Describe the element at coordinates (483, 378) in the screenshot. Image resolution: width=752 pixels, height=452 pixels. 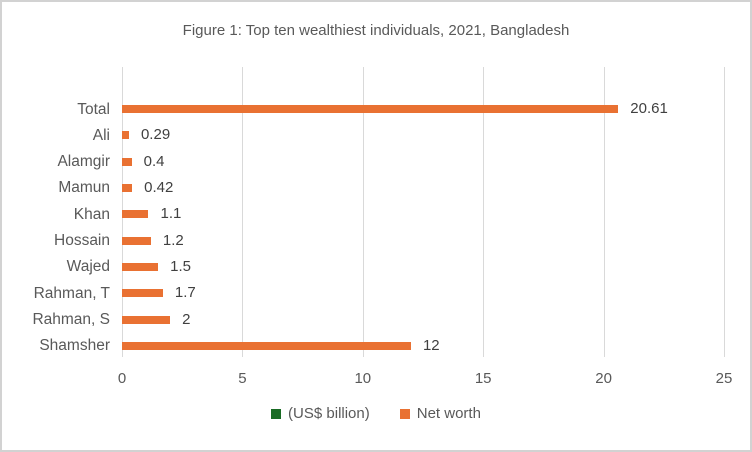
I see `x-tick-label: 15` at that location.